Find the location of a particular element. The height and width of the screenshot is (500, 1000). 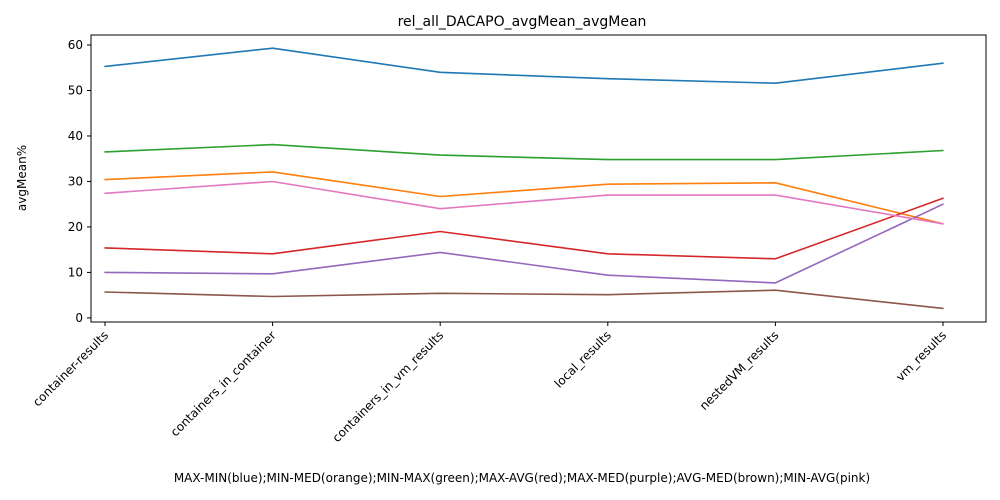

x-tick-label: local_results is located at coordinates (583, 359).